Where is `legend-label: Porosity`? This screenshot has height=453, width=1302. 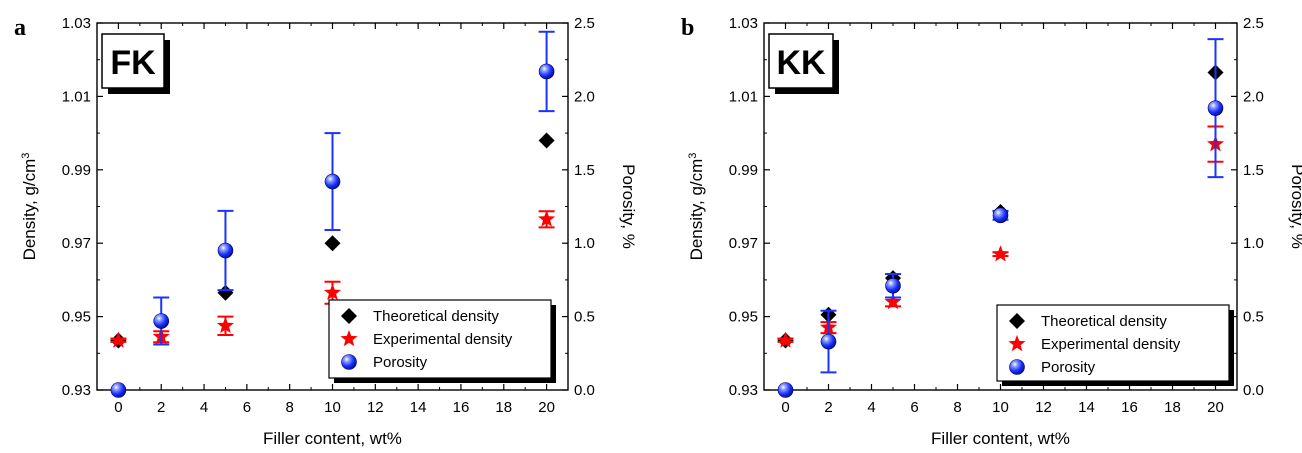
legend-label: Porosity is located at coordinates (1068, 367).